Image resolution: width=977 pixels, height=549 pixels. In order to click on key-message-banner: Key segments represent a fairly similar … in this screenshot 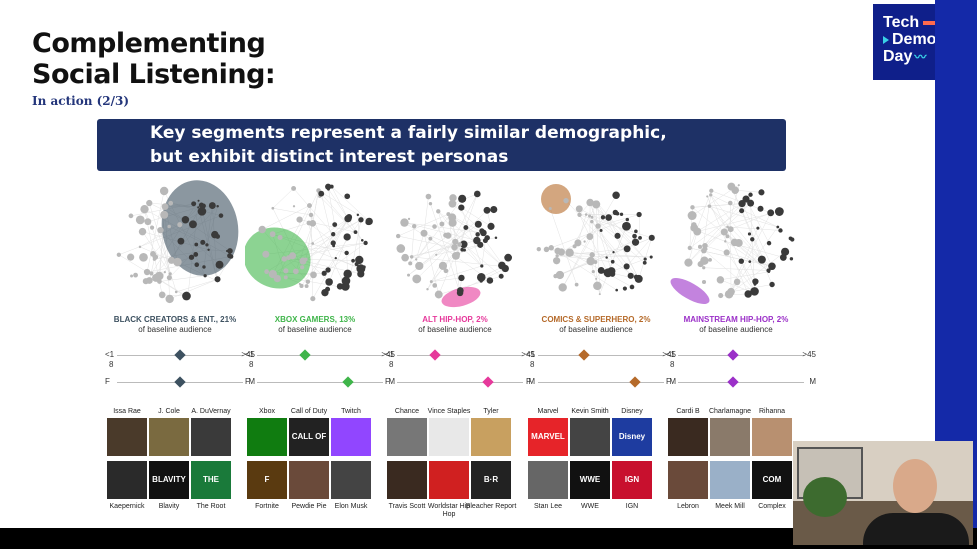, I will do `click(441, 145)`.